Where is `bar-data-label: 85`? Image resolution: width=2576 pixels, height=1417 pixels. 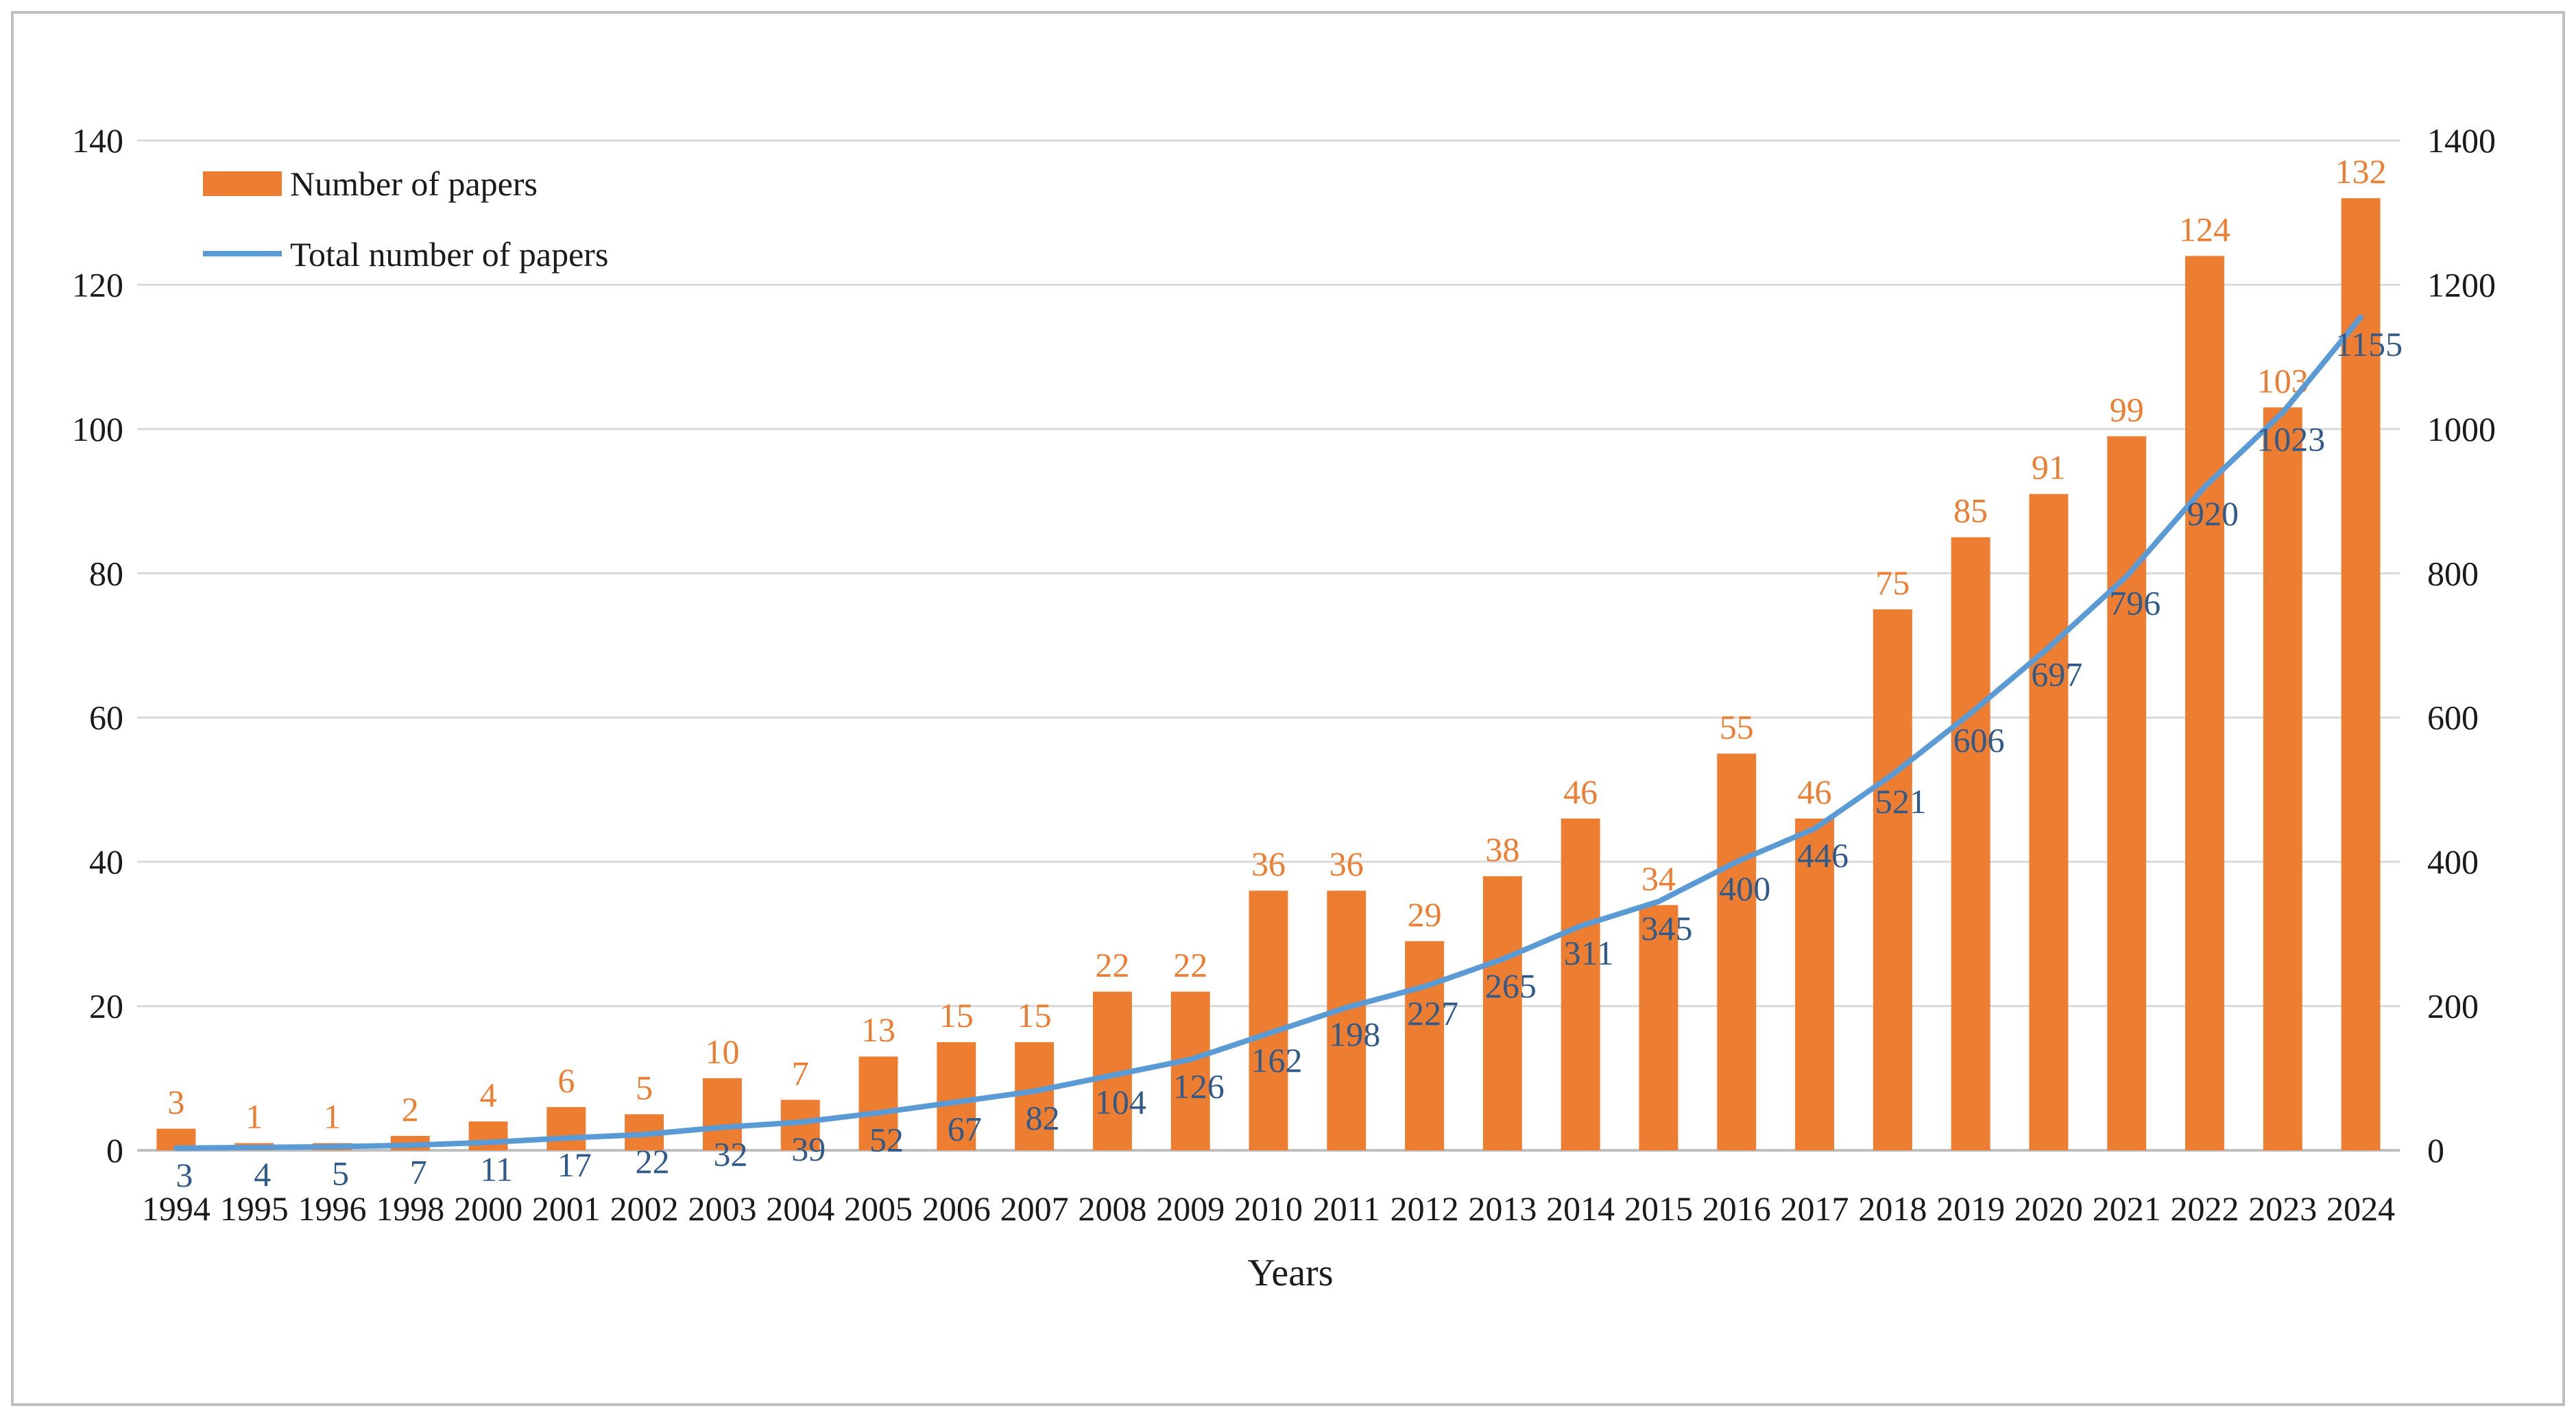
bar-data-label: 85 is located at coordinates (1971, 511).